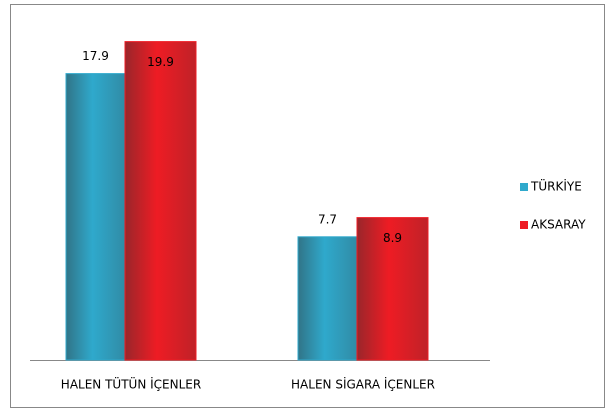 The width and height of the screenshot is (606, 409). I want to click on data-label: 17.9, so click(95, 56).